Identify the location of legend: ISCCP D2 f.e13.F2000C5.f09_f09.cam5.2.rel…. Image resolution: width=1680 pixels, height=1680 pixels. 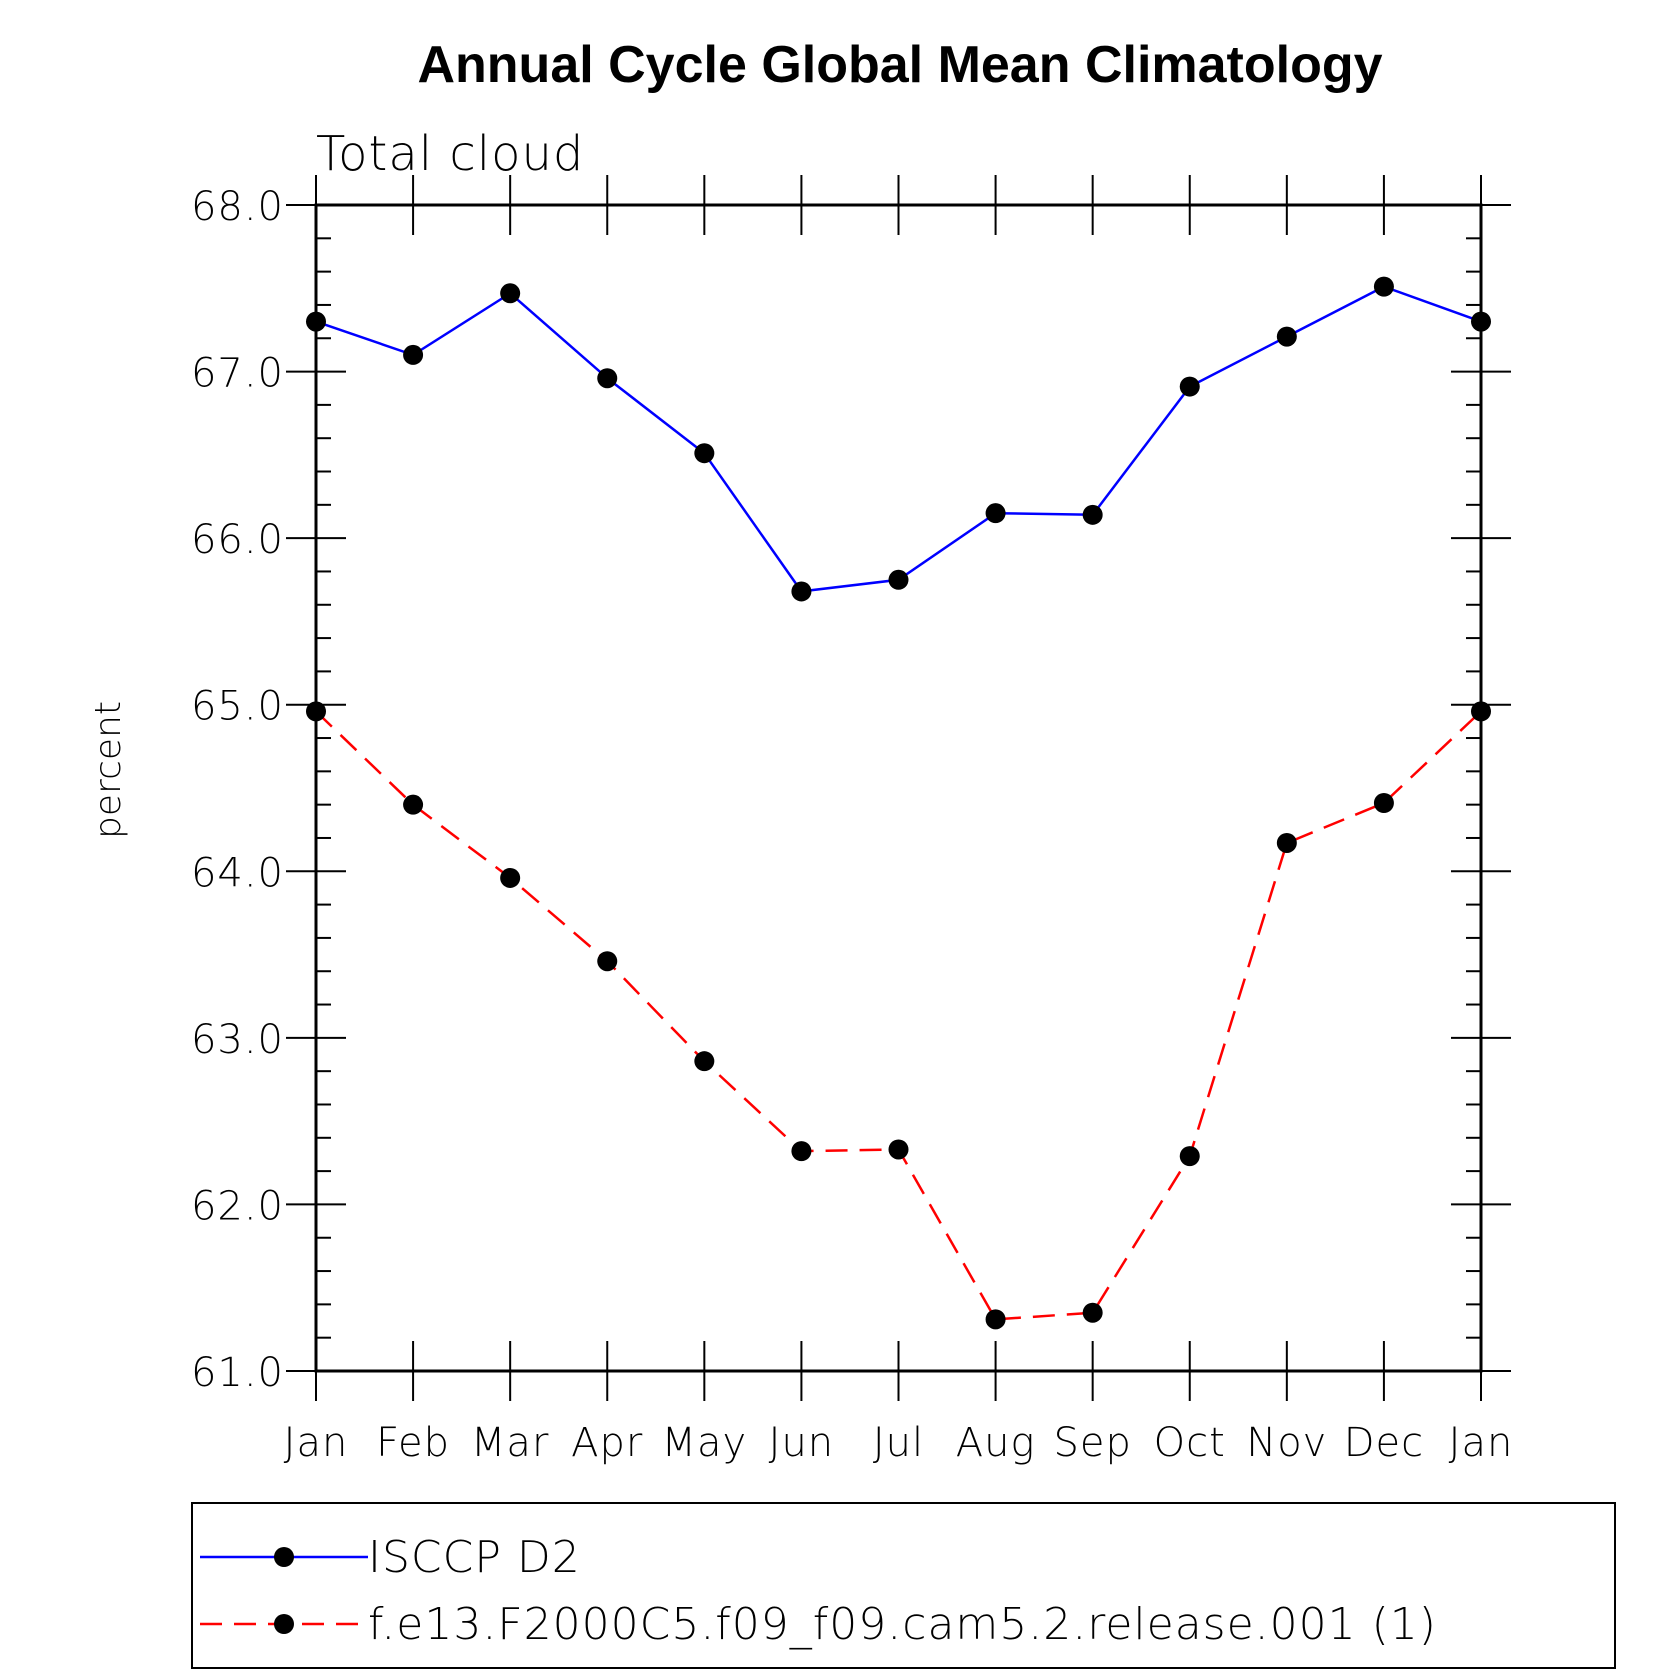
(903, 1585).